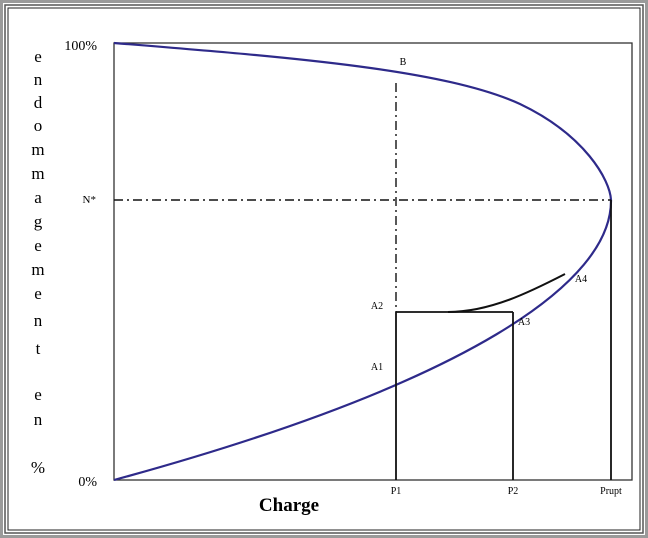 This screenshot has width=648, height=538. Describe the element at coordinates (611, 491) in the screenshot. I see `x-tick-prupt: Prupt` at that location.